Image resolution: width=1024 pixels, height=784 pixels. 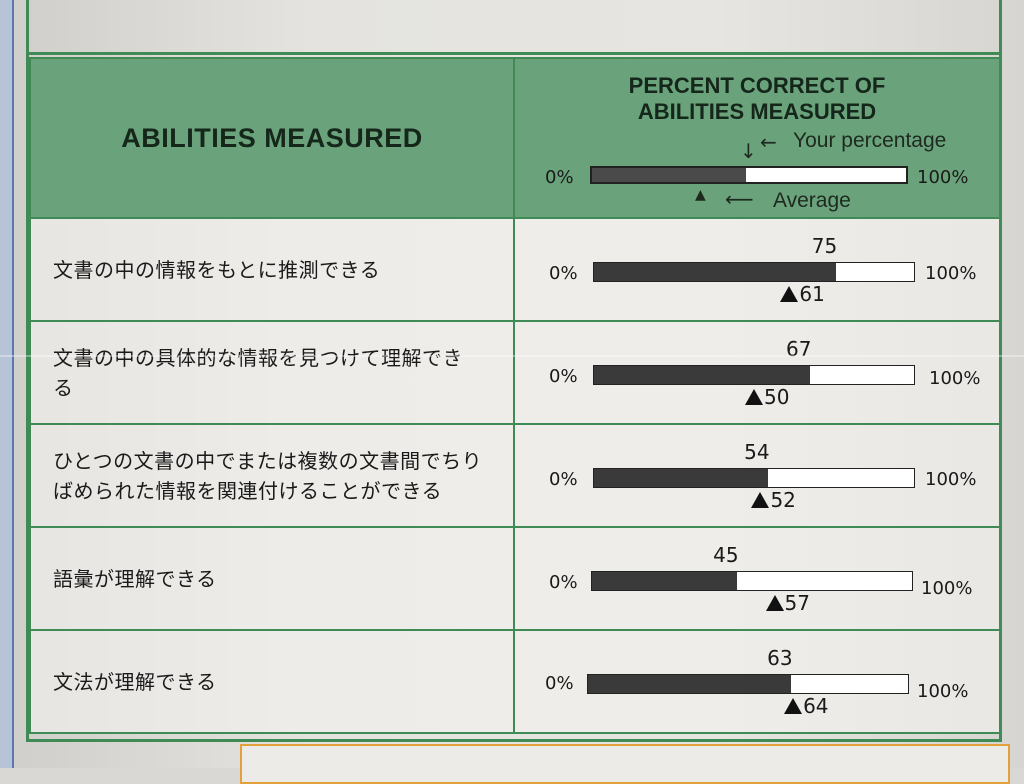 I want to click on ability-bar-group: 0% 100% 63 64, so click(x=757, y=681).